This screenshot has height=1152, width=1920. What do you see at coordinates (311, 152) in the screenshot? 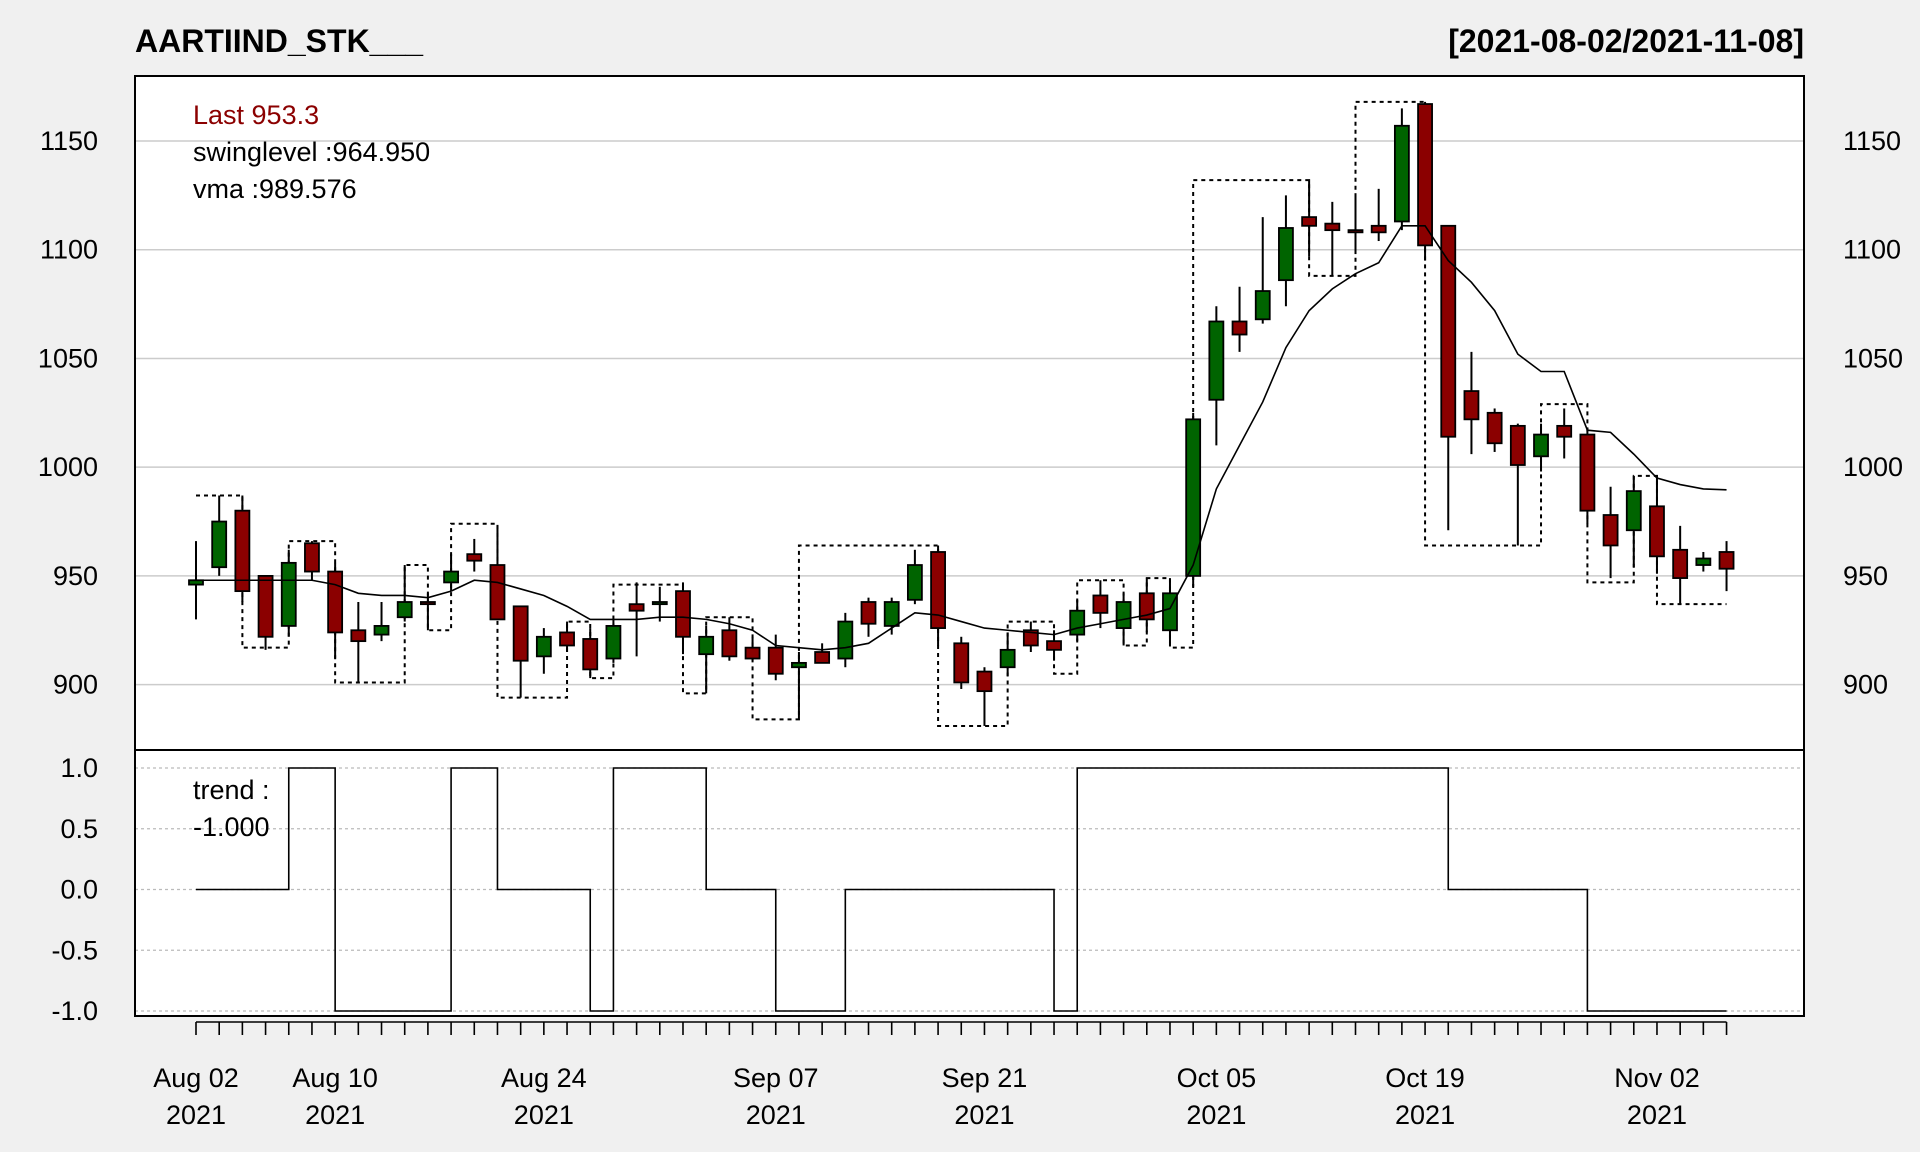
I see `legend-swinglevel: swinglevel :964.950` at bounding box center [311, 152].